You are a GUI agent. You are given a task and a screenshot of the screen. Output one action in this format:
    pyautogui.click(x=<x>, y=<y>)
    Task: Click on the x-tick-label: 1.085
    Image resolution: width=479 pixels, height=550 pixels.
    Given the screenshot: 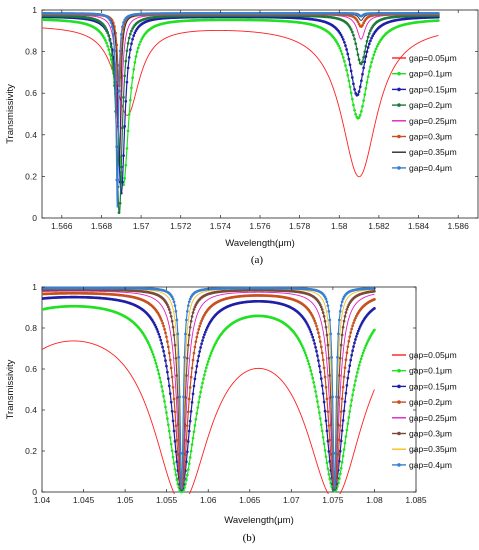 What is the action you would take?
    pyautogui.click(x=416, y=500)
    